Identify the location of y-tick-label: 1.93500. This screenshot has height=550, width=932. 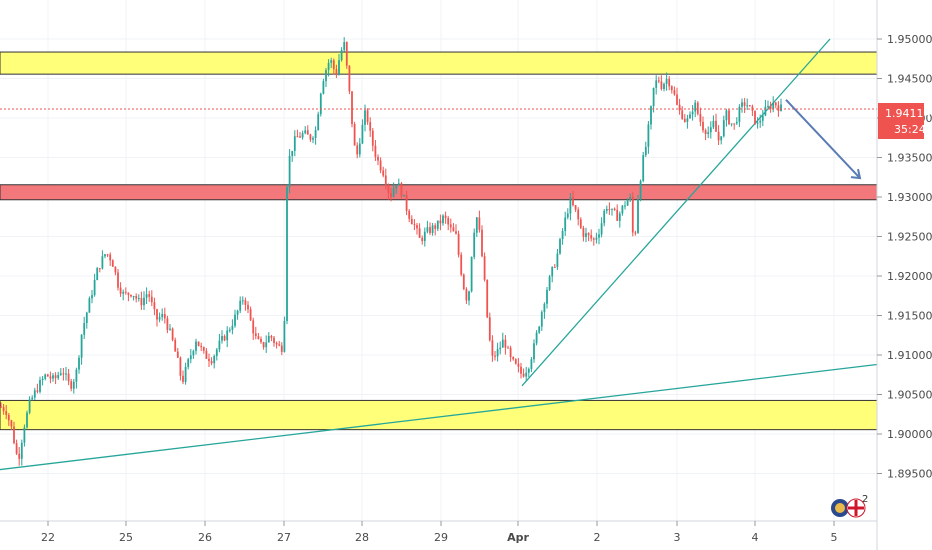
(909, 158).